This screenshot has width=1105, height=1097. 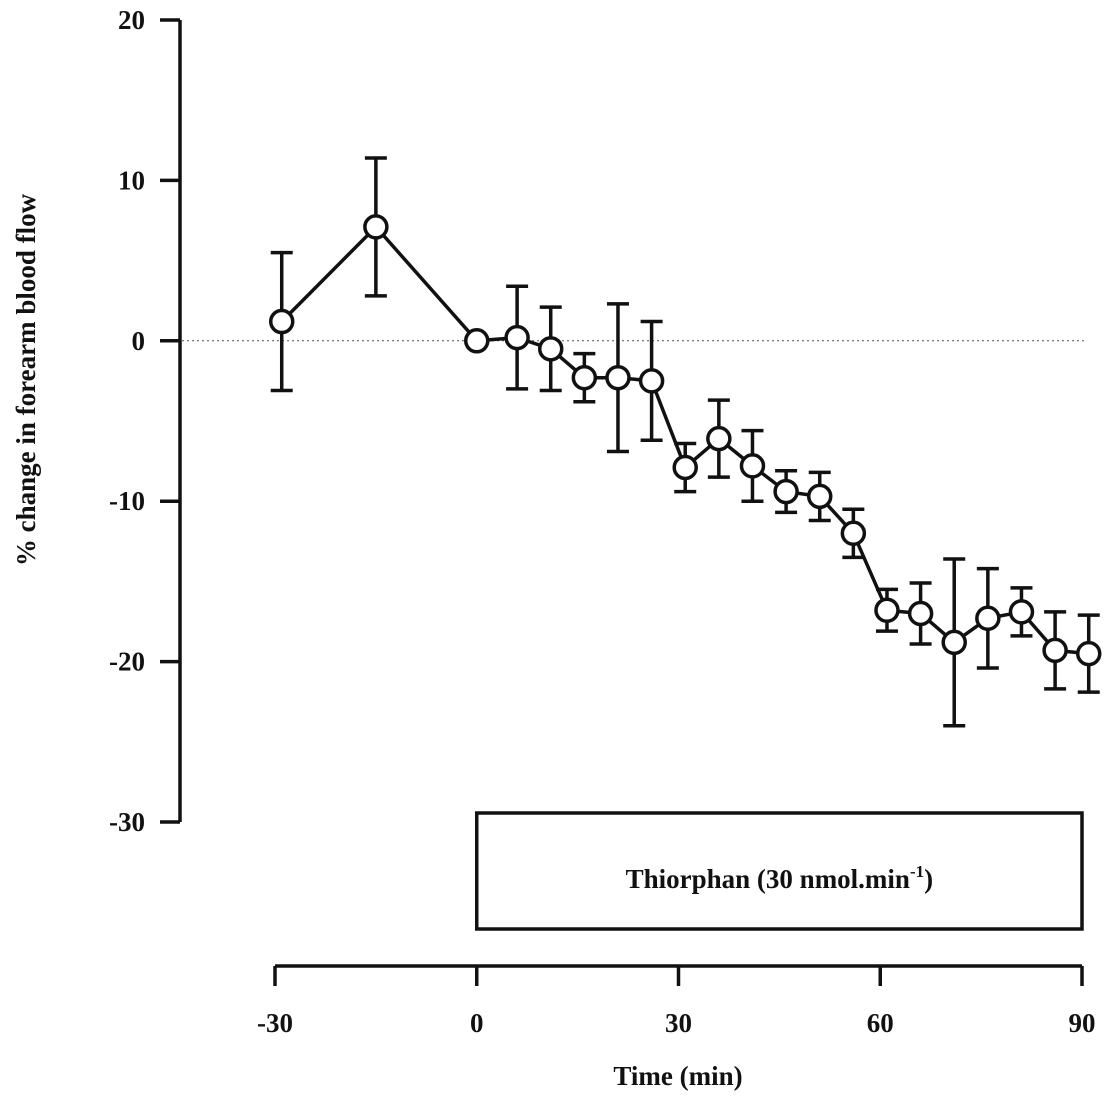 I want to click on y-tick-label: -10, so click(x=127, y=501).